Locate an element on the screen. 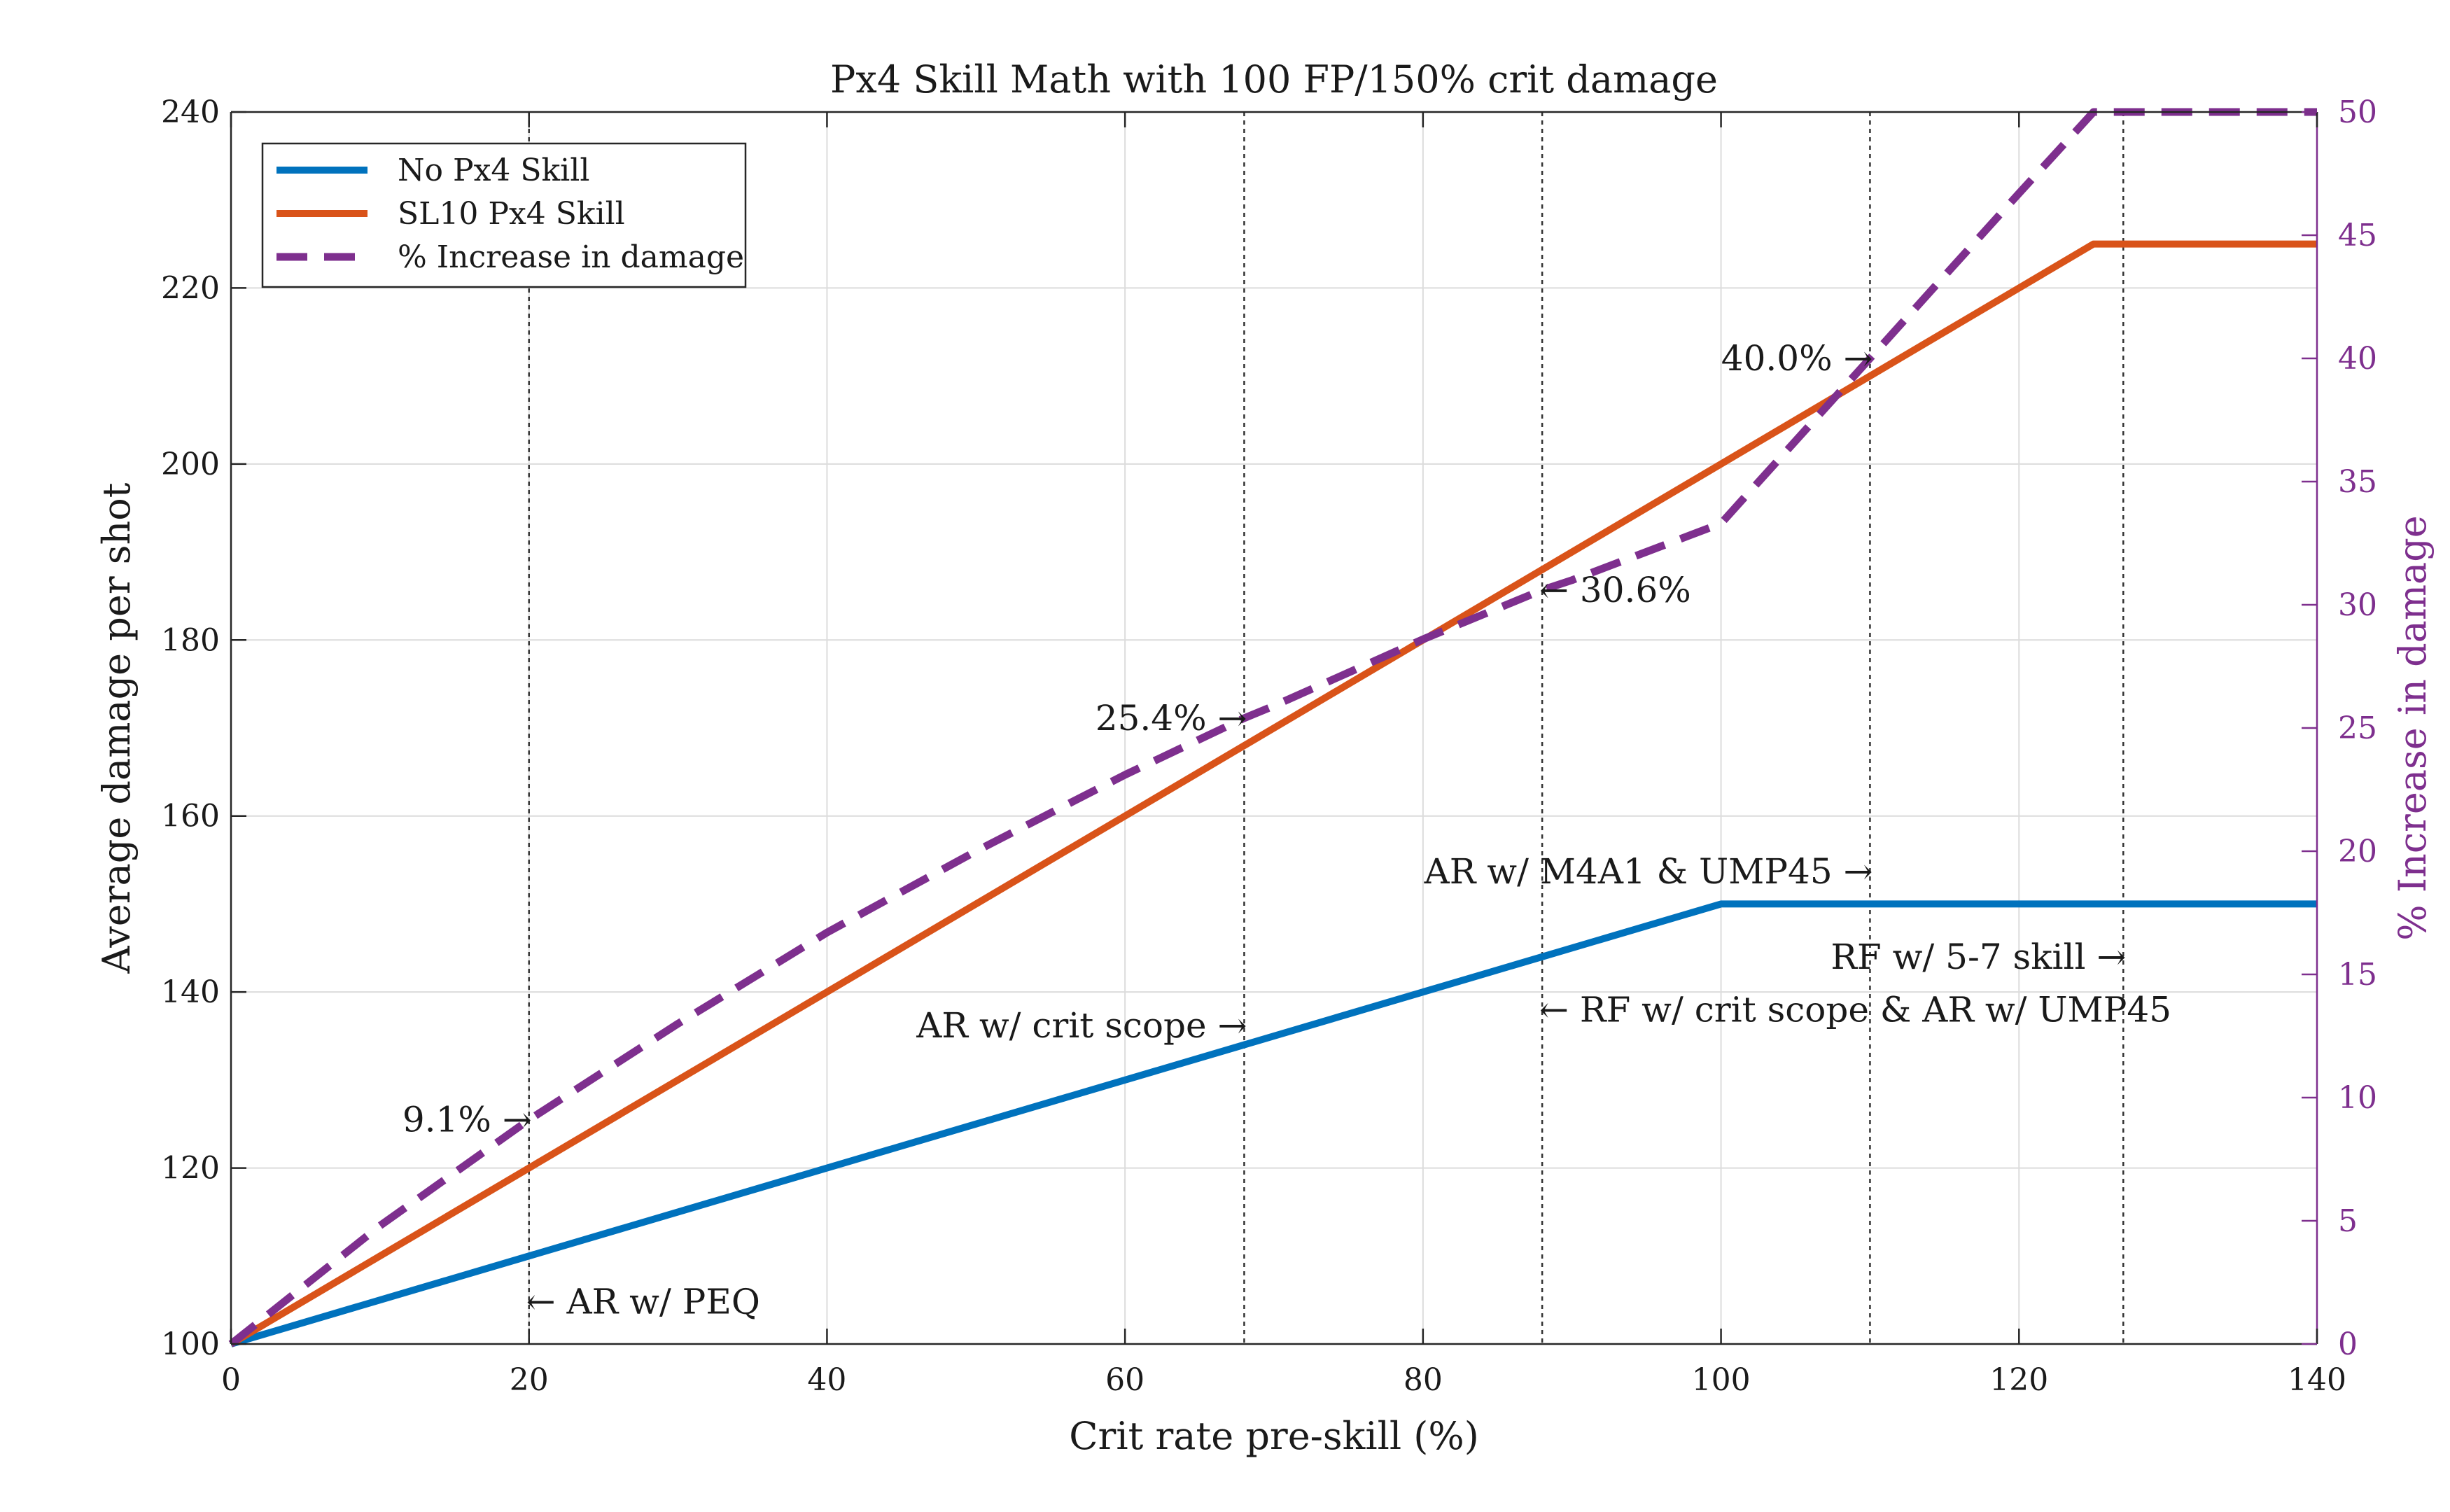  y-tick-label: 160 is located at coordinates (190, 816).